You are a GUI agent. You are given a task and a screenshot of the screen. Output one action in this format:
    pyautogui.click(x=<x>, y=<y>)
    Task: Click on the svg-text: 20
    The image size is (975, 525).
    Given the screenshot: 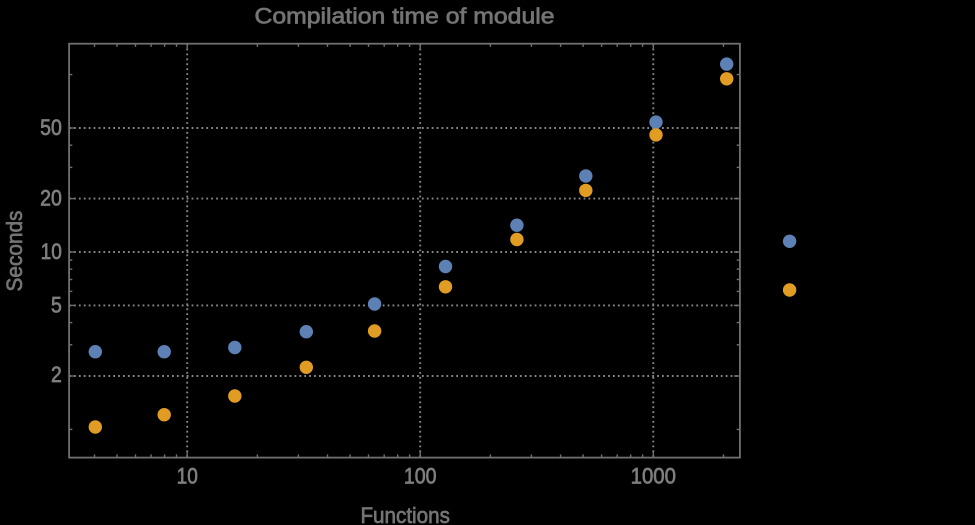 What is the action you would take?
    pyautogui.click(x=51, y=198)
    